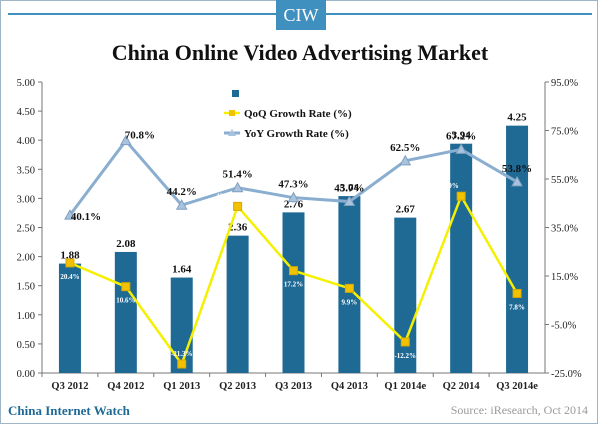 This screenshot has width=600, height=426. Describe the element at coordinates (406, 210) in the screenshot. I see `bar-value-label: 2.67` at that location.